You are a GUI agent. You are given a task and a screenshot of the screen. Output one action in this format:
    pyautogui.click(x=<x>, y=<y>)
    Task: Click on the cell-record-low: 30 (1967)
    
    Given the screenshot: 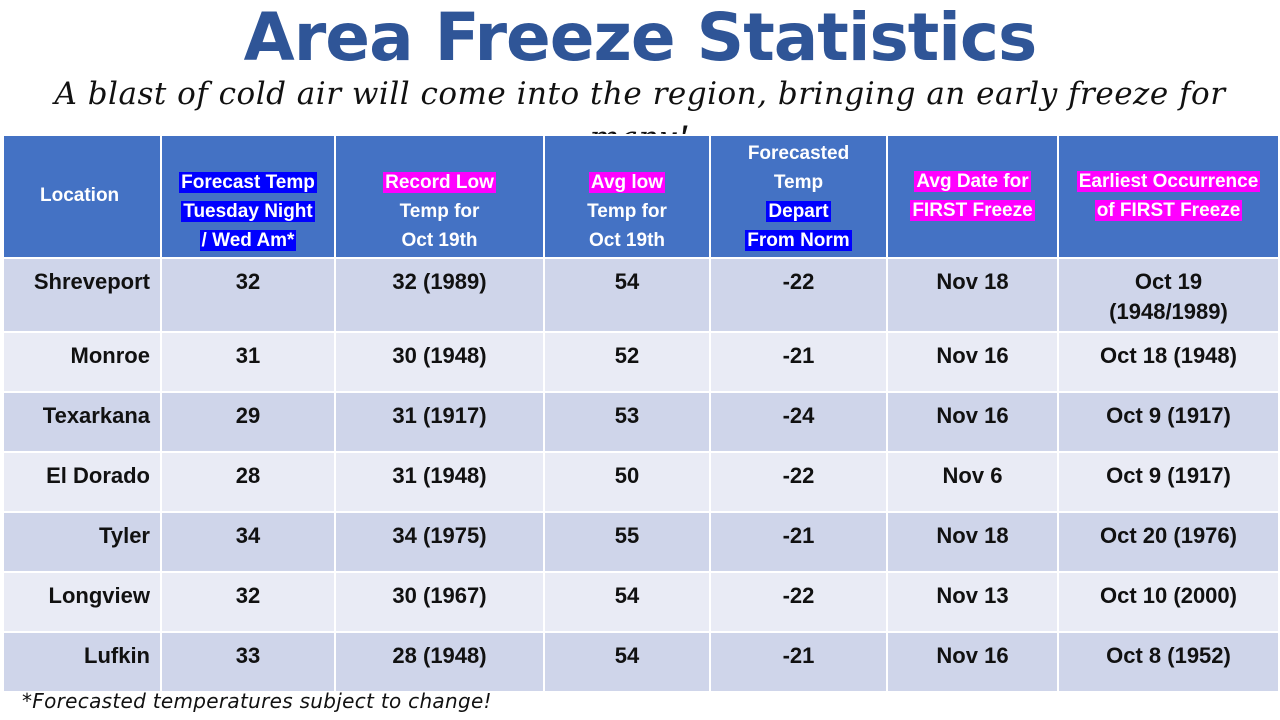 What is the action you would take?
    pyautogui.click(x=439, y=602)
    